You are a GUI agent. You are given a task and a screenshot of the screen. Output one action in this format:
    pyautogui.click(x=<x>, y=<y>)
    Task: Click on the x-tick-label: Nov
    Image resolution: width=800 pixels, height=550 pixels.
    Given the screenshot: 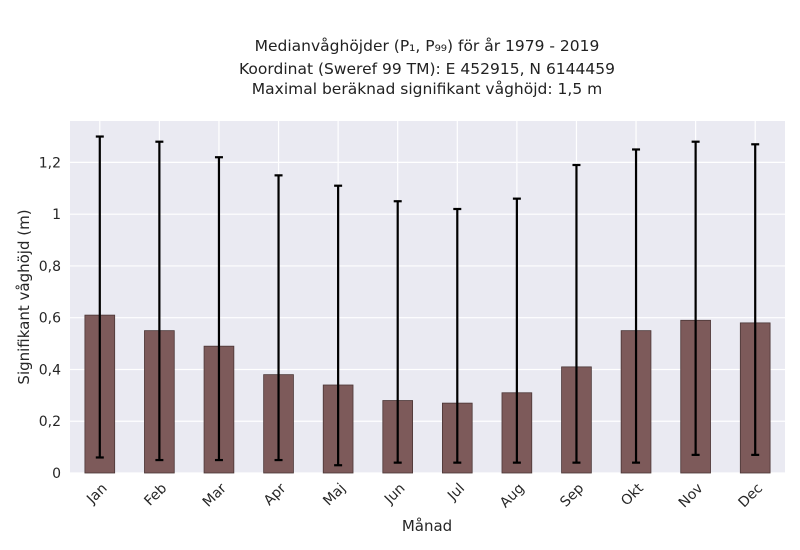 What is the action you would take?
    pyautogui.click(x=691, y=496)
    